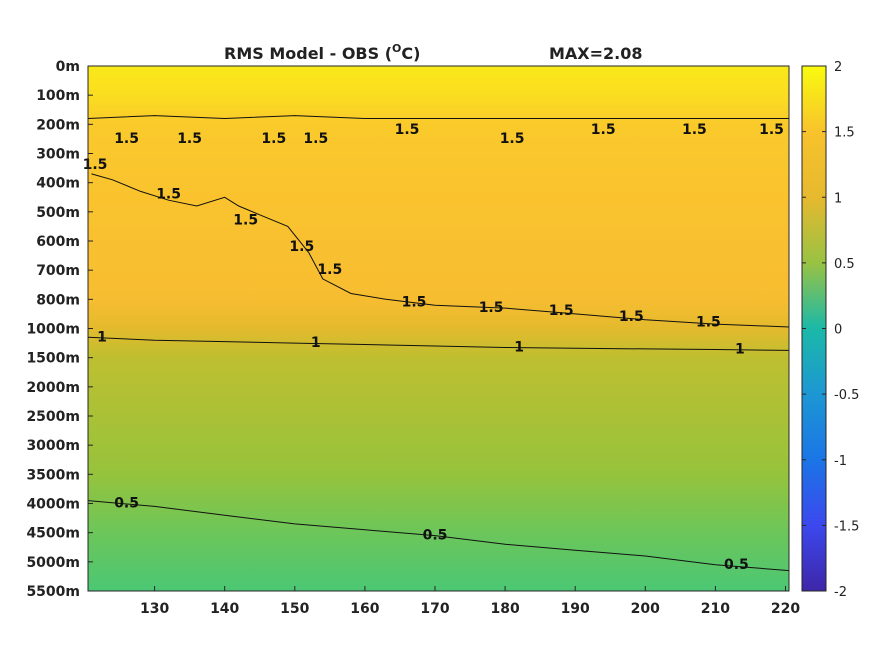 The height and width of the screenshot is (656, 875). What do you see at coordinates (58, 155) in the screenshot?
I see `y-tick-label: 300m` at bounding box center [58, 155].